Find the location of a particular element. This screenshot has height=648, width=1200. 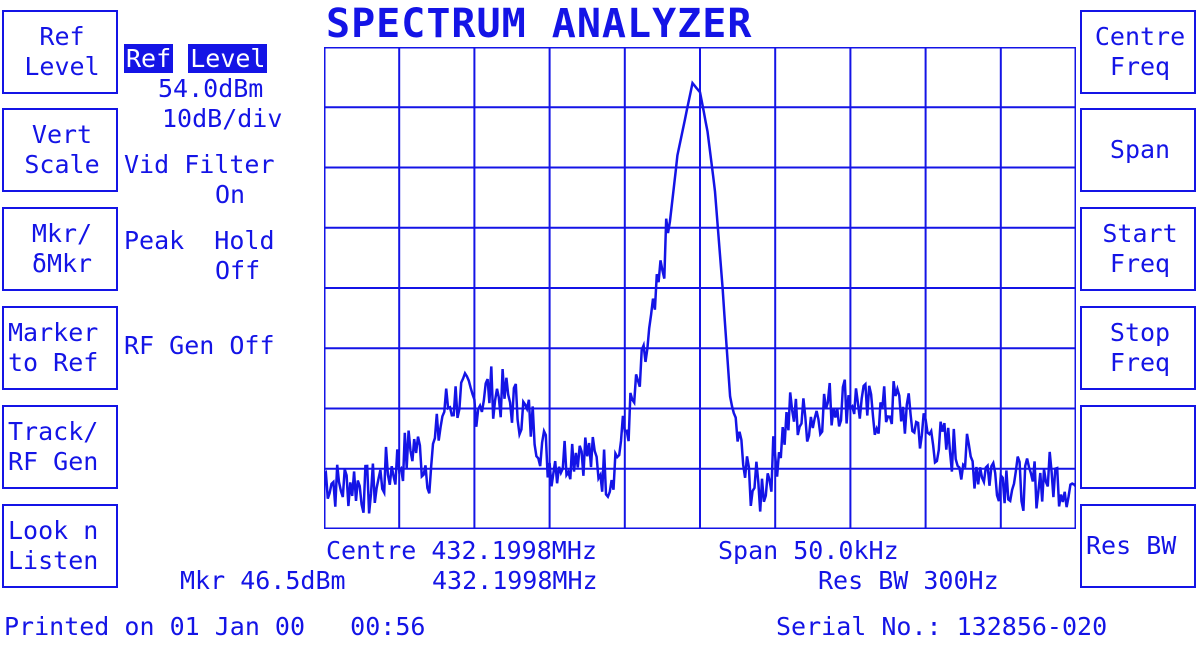

stop-freq-button: Stop Freq is located at coordinates (1138, 348).